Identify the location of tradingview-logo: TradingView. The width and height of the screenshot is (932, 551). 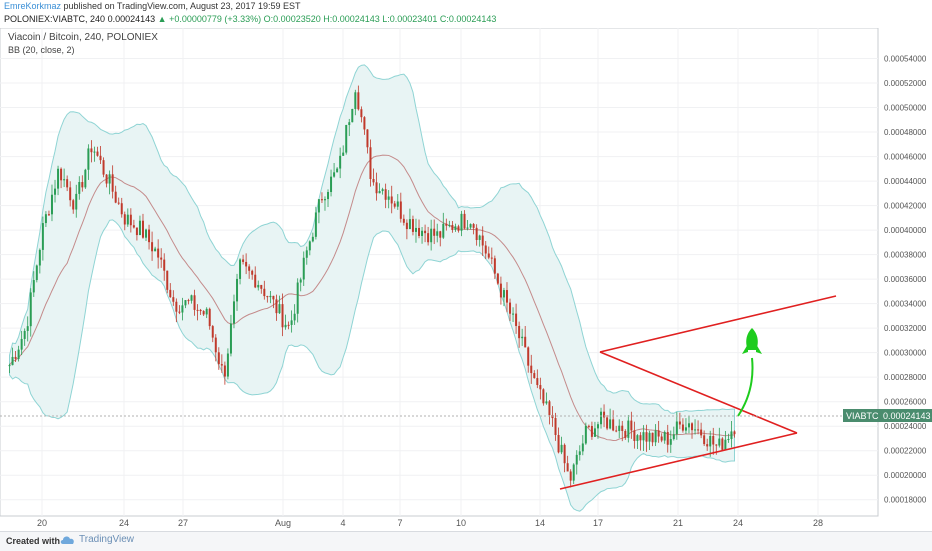
(97, 539).